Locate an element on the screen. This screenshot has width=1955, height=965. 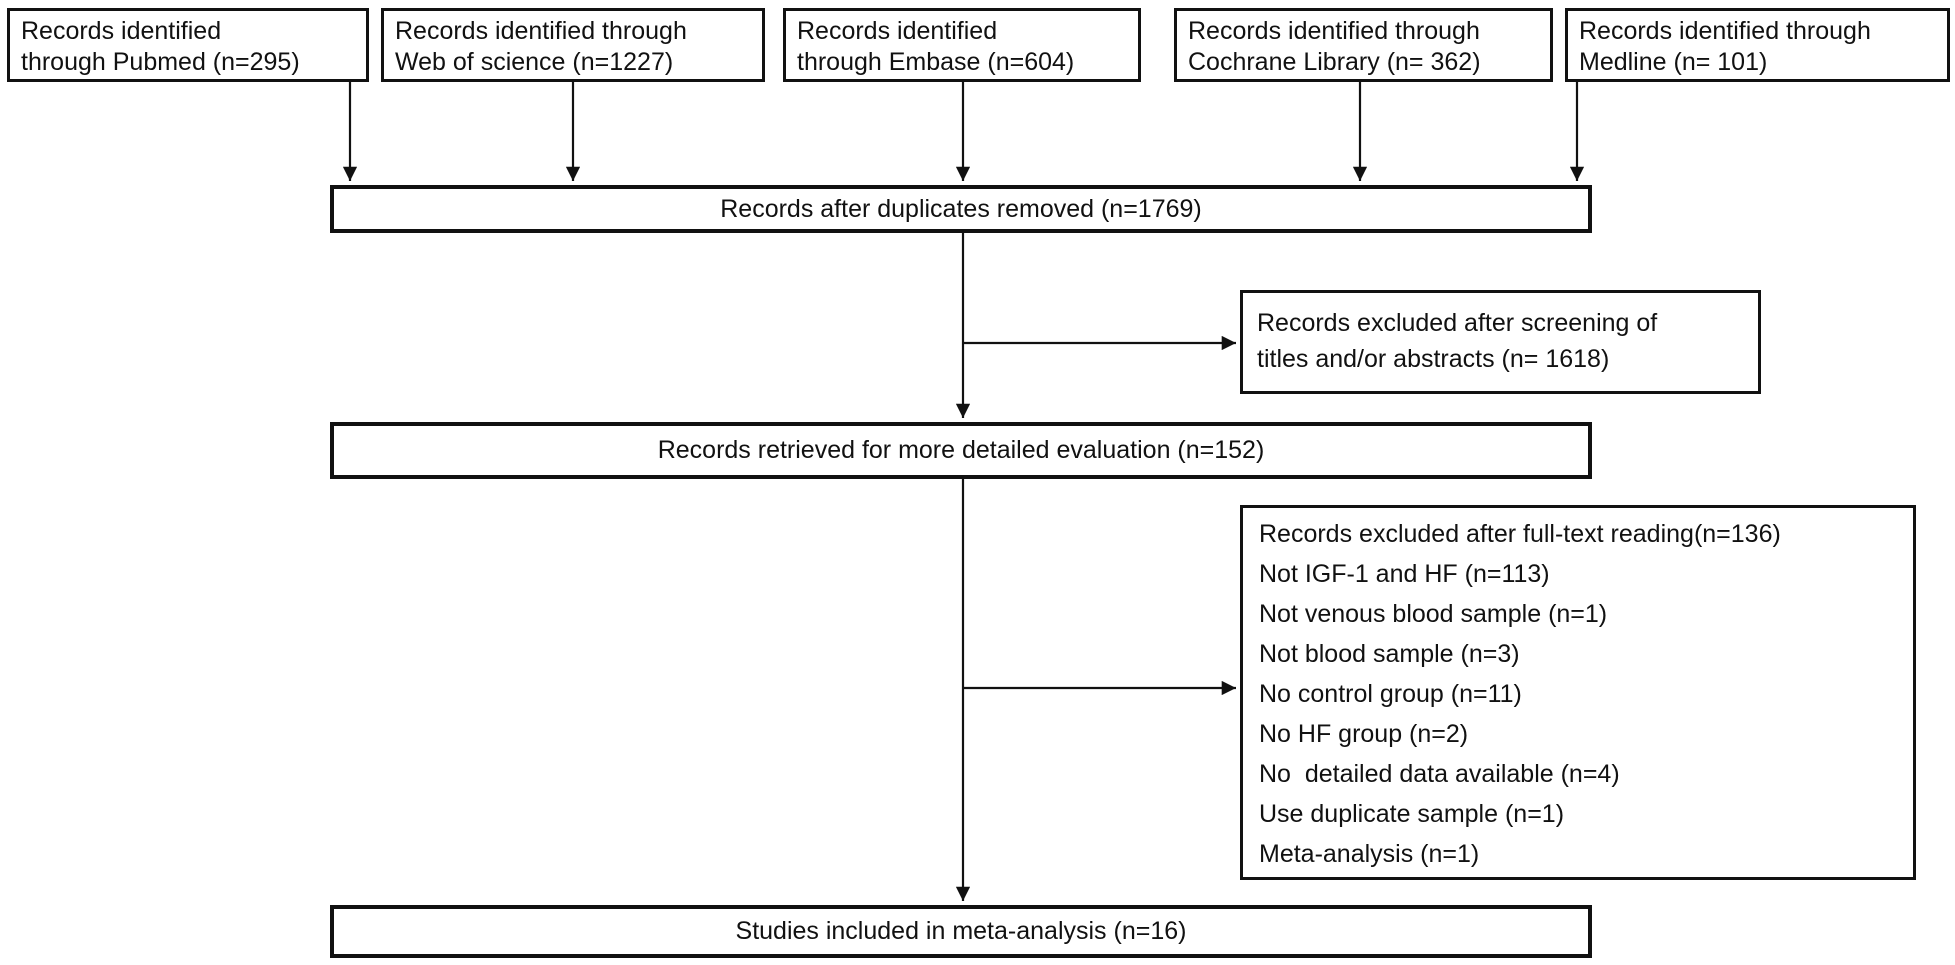
source-box-cochrane-line2: Cochrane Library (n= 362) is located at coordinates (1334, 62).